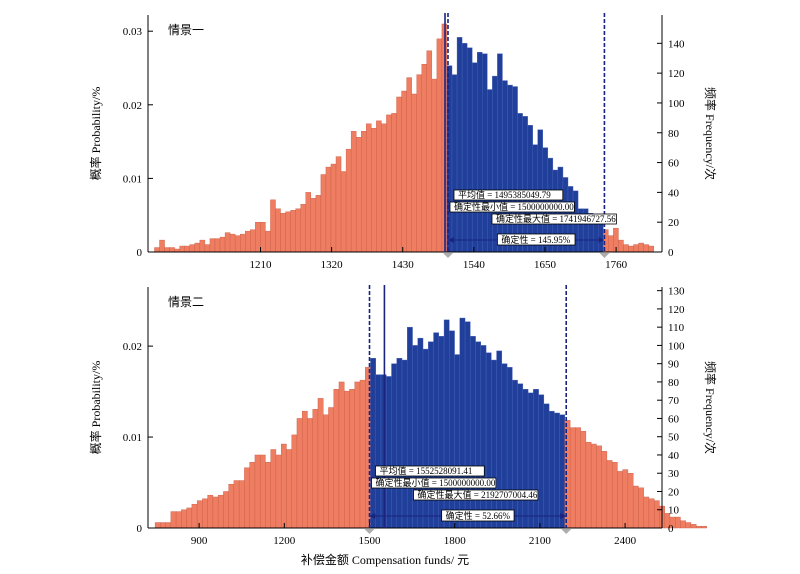 Image resolution: width=800 pixels, height=574 pixels. Describe the element at coordinates (132, 347) in the screenshot. I see `y-left-tick-label: 0.02` at that location.